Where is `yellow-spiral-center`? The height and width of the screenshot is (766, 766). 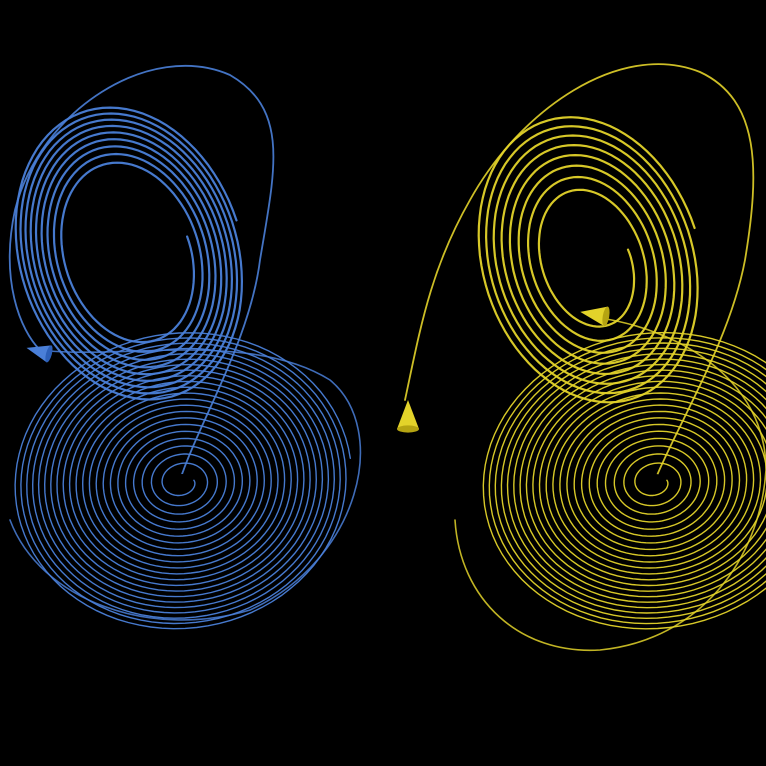 yellow-spiral-center is located at coordinates (655, 482).